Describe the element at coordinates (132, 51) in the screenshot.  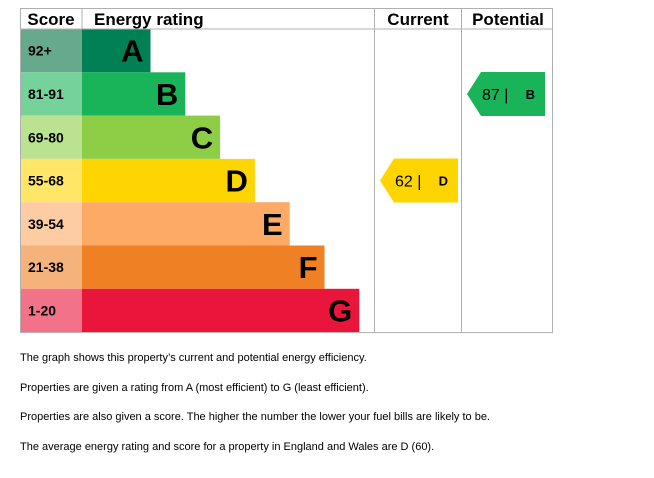
I see `band-letter-a: A` at that location.